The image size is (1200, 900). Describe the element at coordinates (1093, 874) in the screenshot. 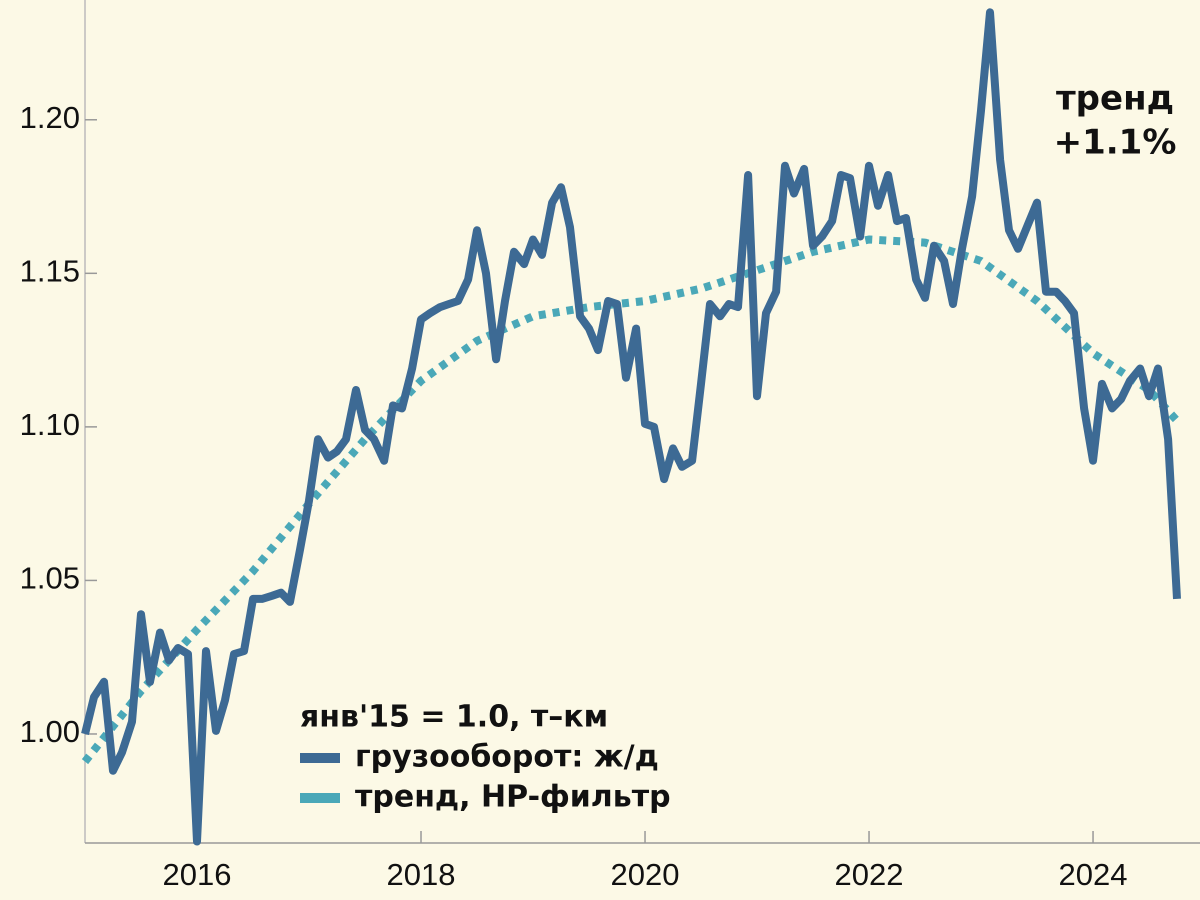

I see `x-tick-label: 2024` at that location.